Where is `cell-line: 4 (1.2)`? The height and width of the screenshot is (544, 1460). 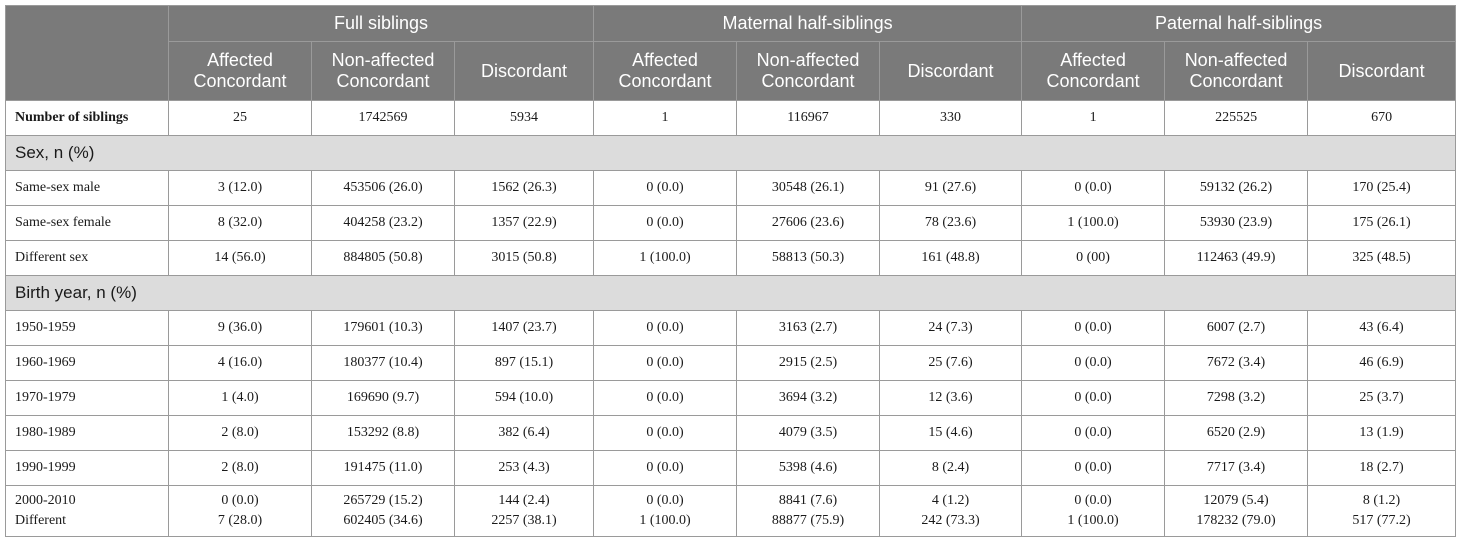 cell-line: 4 (1.2) is located at coordinates (950, 500).